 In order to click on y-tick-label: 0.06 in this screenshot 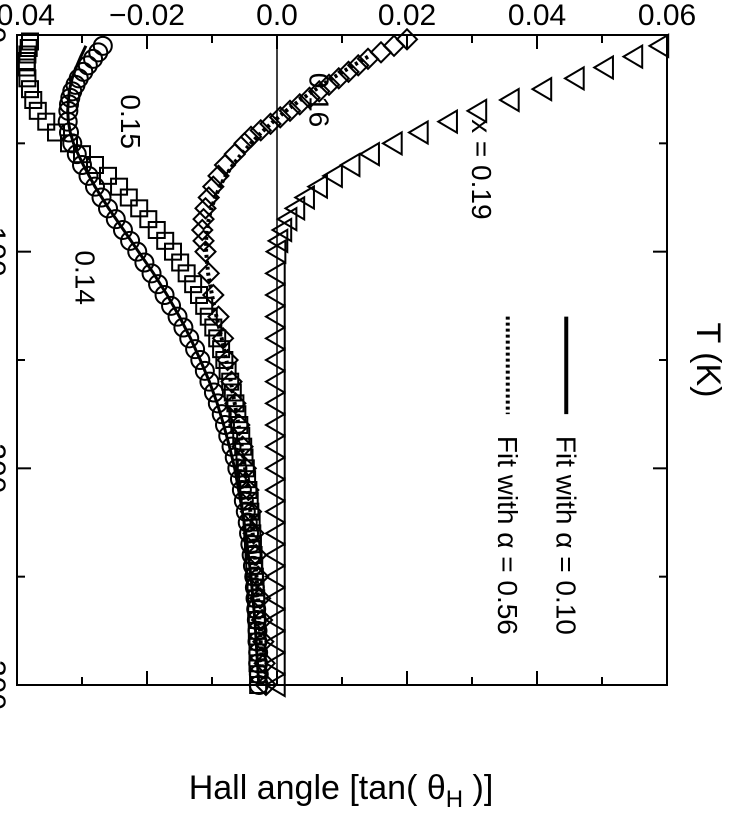, I will do `click(667, 16)`.